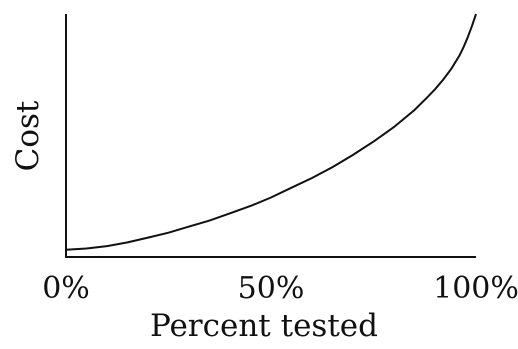 The height and width of the screenshot is (349, 518). Describe the element at coordinates (271, 288) in the screenshot. I see `x-tick-label: 50%` at that location.